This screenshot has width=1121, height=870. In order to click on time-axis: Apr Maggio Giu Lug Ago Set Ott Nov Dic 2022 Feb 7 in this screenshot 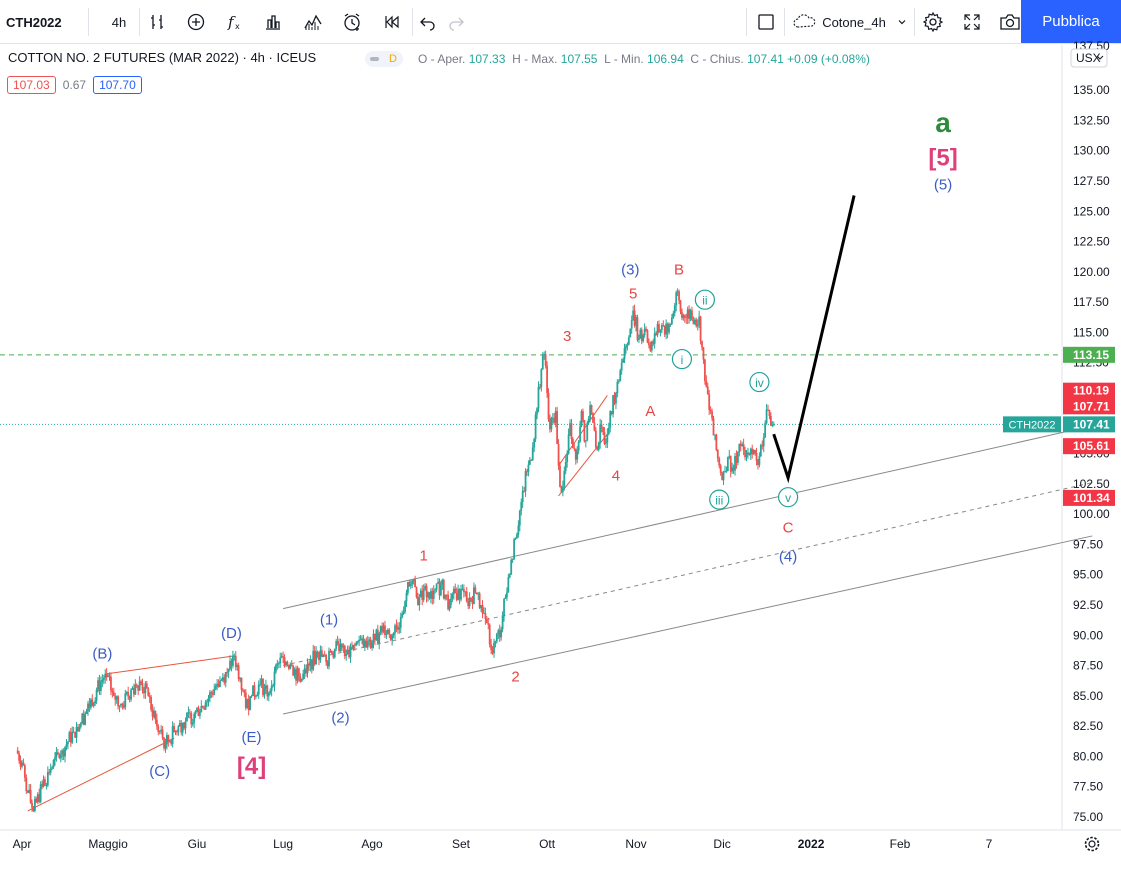, I will do `click(556, 844)`.